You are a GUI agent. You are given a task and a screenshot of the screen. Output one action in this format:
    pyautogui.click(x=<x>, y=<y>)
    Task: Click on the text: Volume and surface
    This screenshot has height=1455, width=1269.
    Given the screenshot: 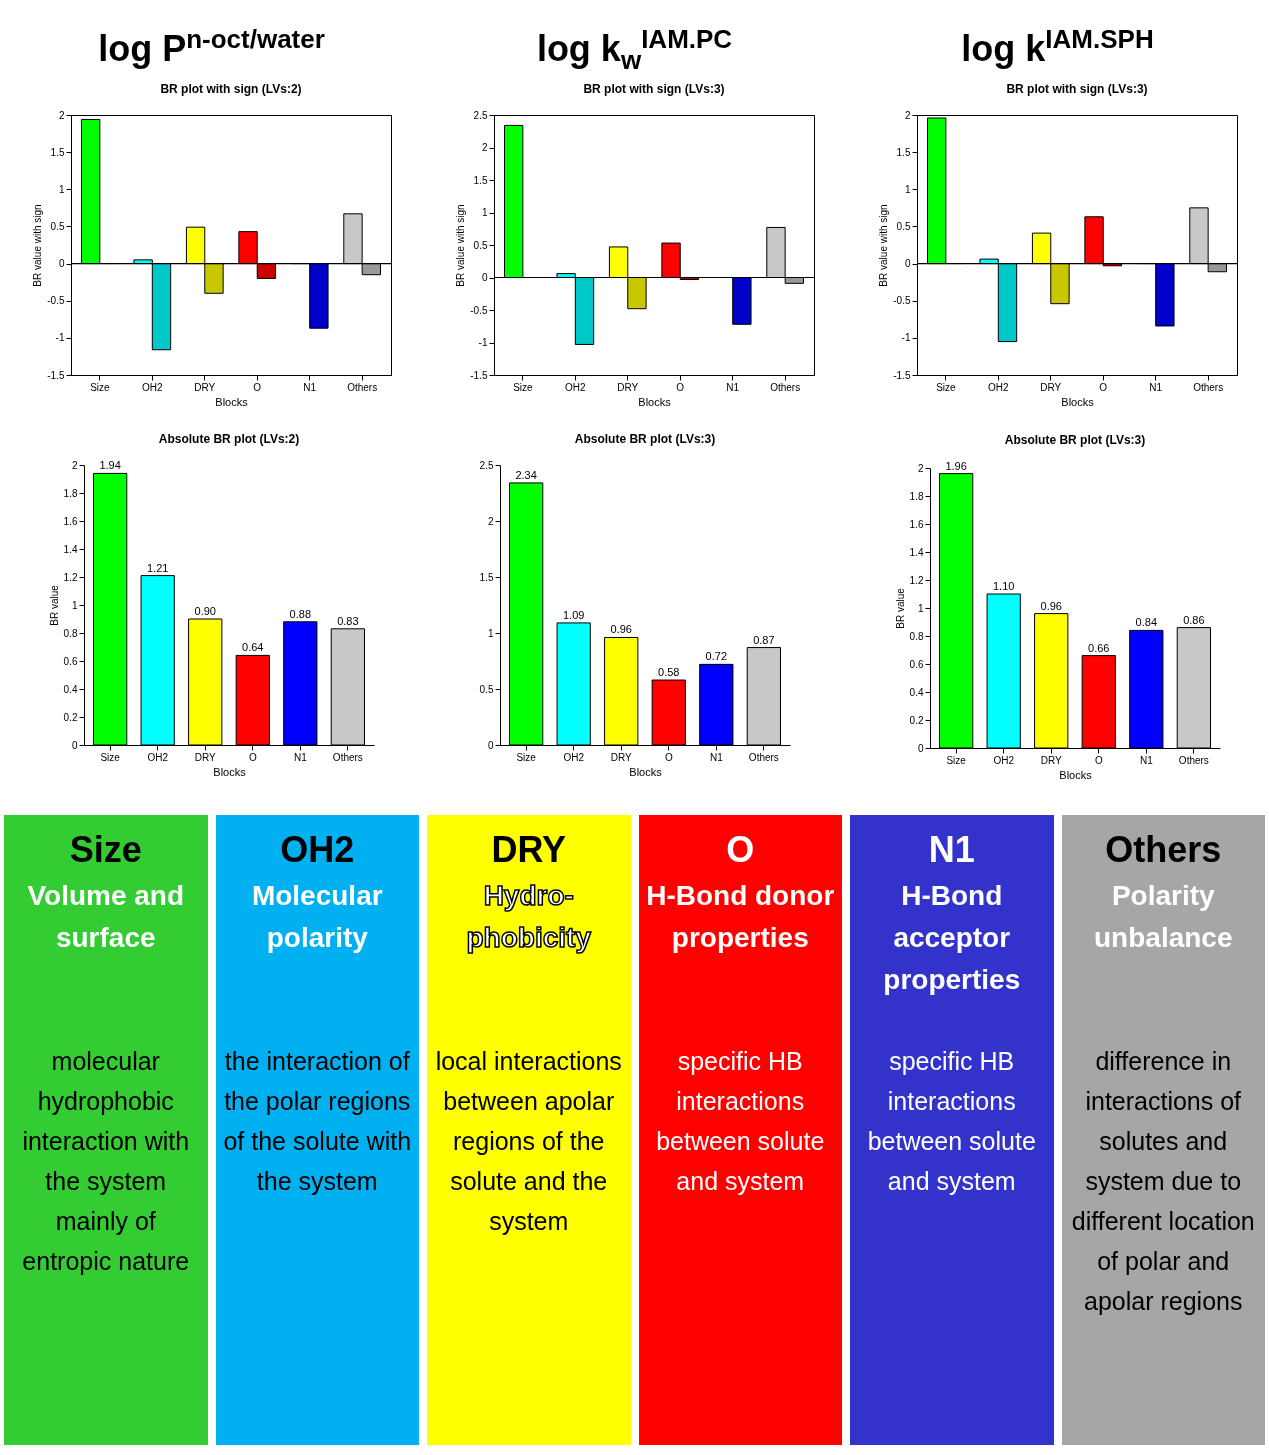 What is the action you would take?
    pyautogui.click(x=106, y=917)
    